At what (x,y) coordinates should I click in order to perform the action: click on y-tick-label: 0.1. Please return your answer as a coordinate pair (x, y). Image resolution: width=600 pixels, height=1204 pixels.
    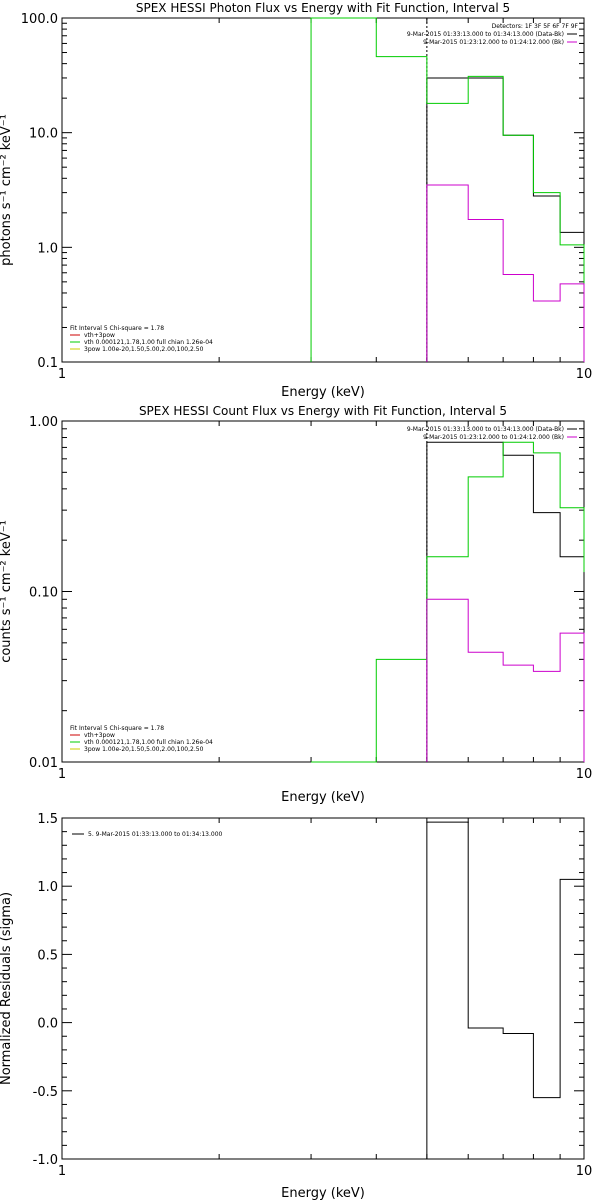
    Looking at the image, I should click on (47, 363).